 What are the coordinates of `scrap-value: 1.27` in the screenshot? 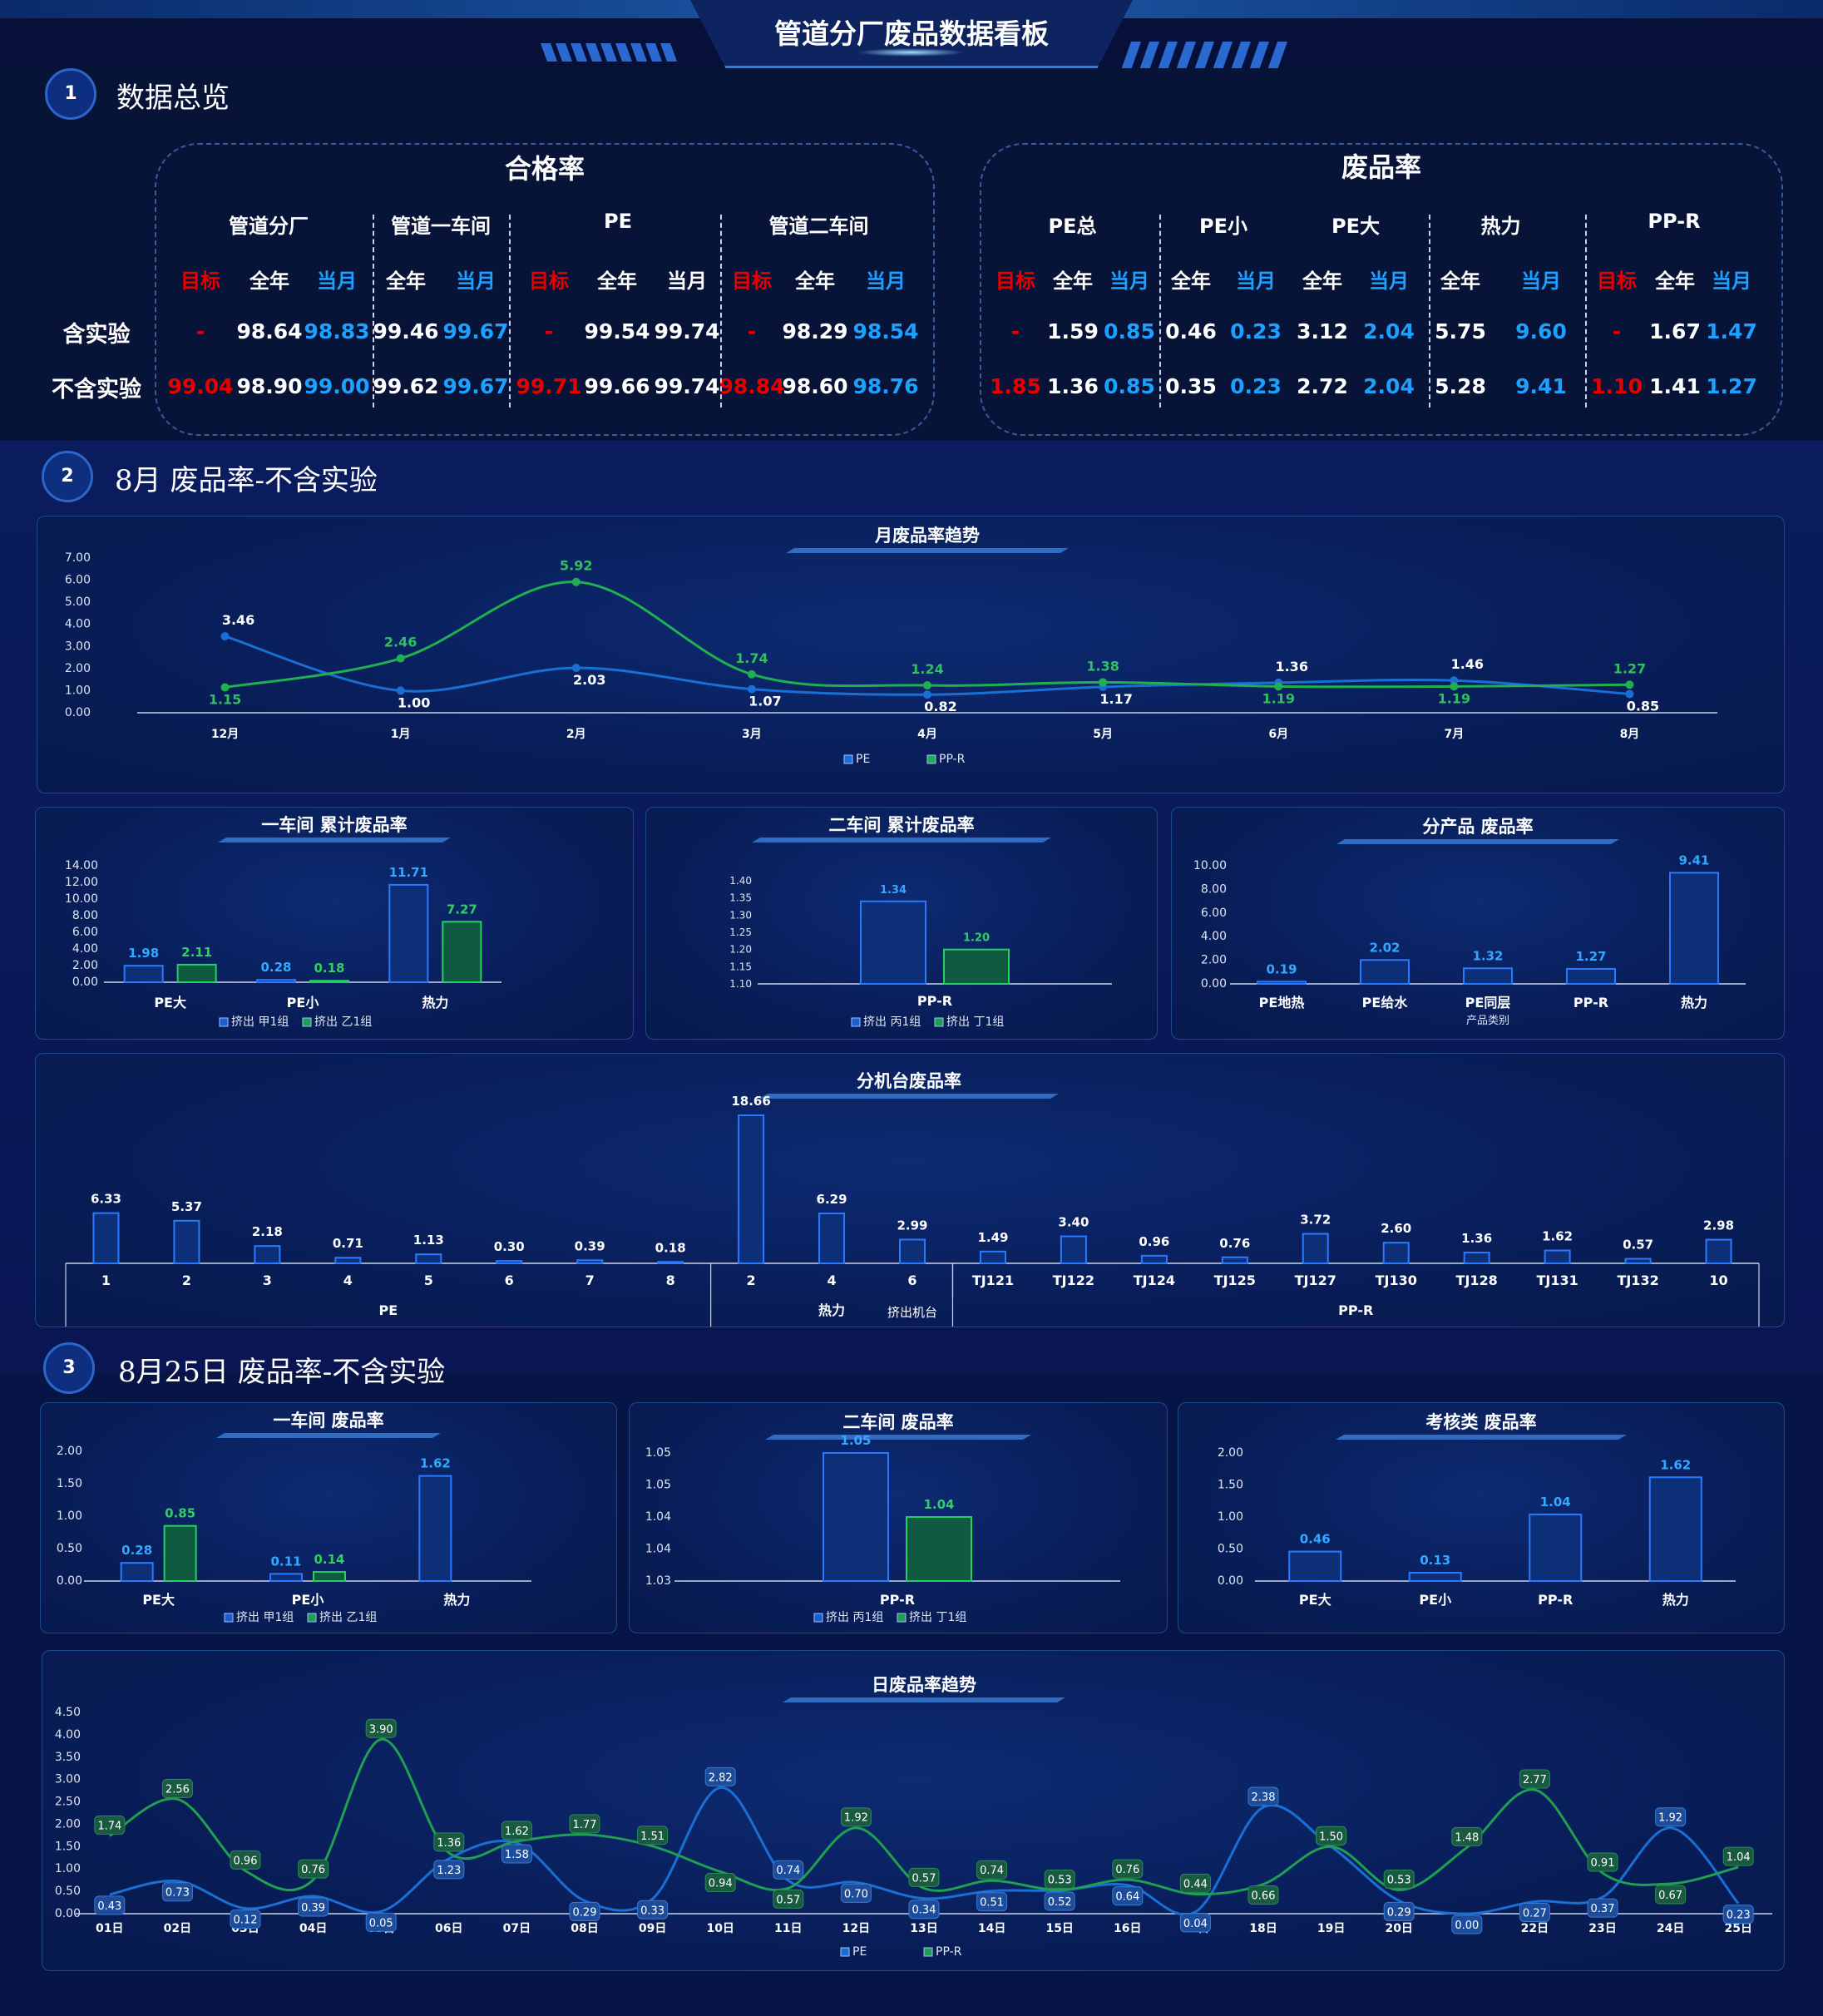 It's located at (1731, 386).